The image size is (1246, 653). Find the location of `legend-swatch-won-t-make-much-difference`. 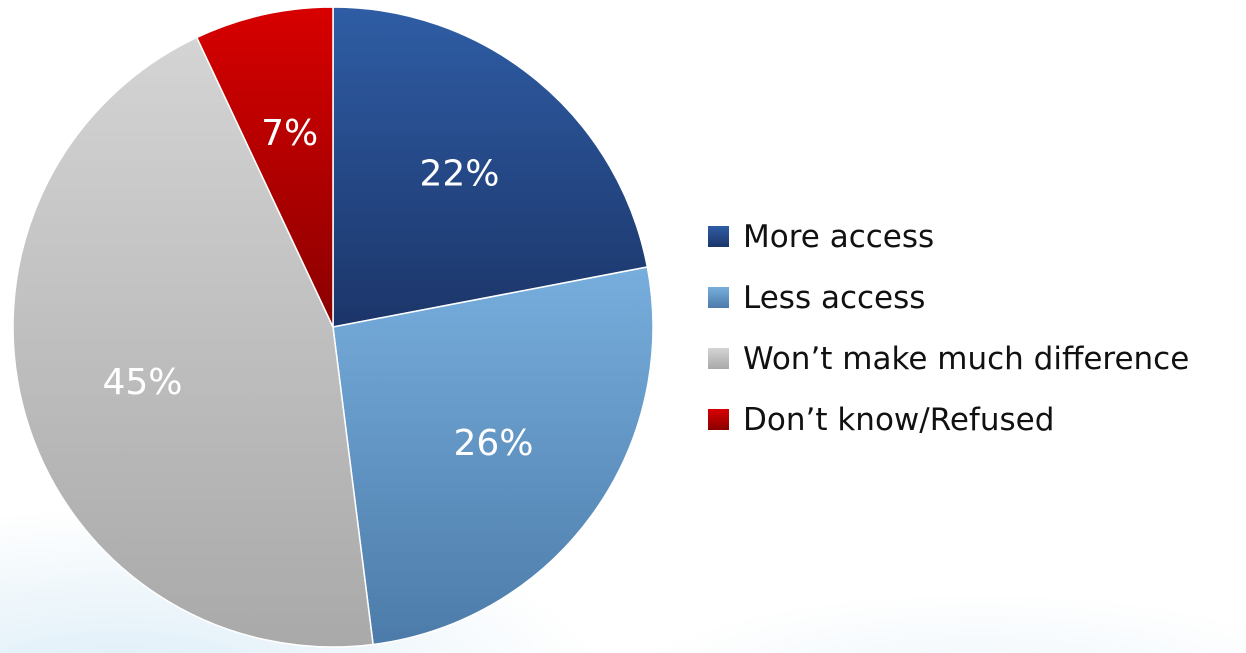

legend-swatch-won-t-make-much-difference is located at coordinates (718, 358).